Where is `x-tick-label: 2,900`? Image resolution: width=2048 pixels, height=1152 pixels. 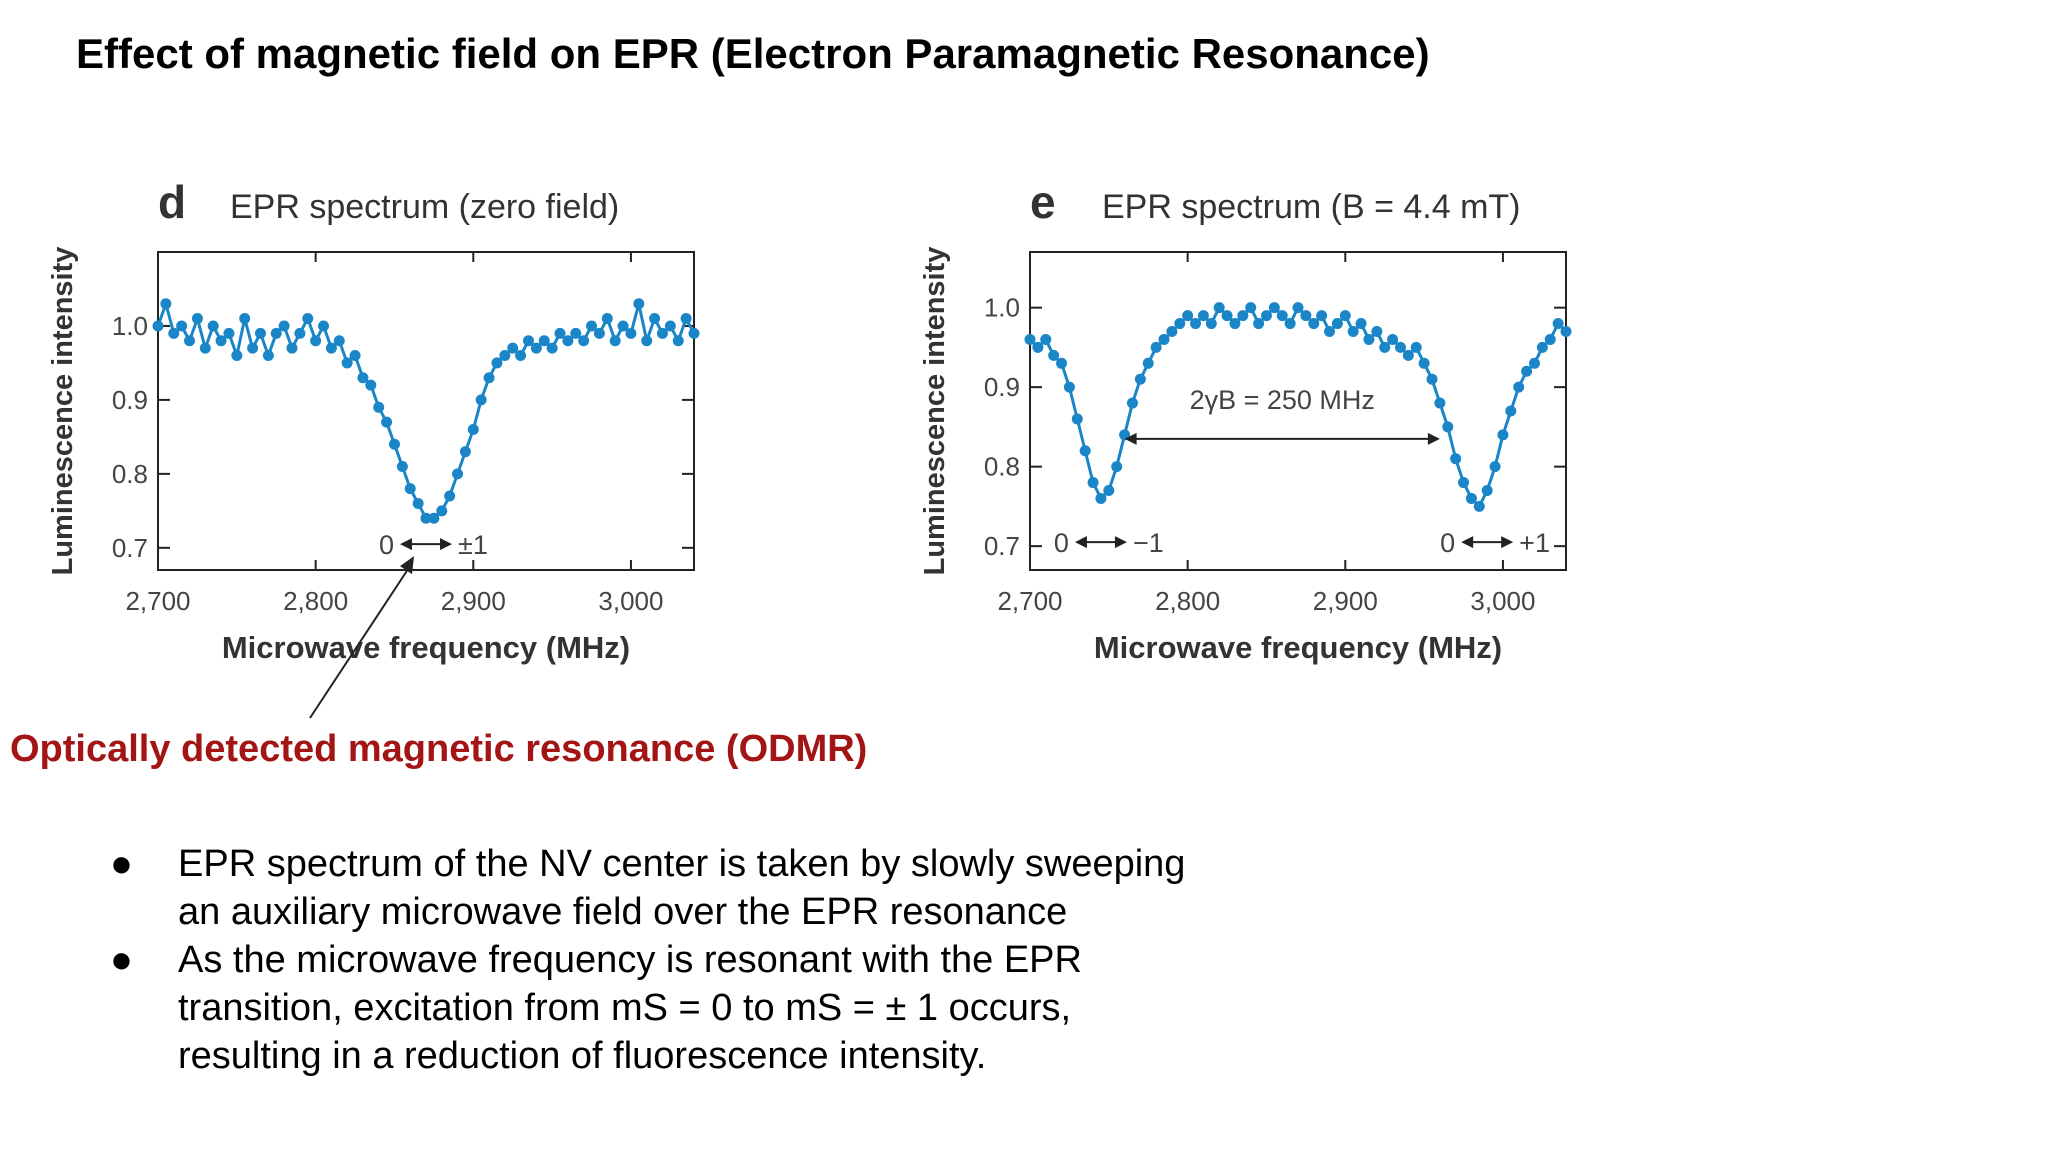
x-tick-label: 2,900 is located at coordinates (1345, 601).